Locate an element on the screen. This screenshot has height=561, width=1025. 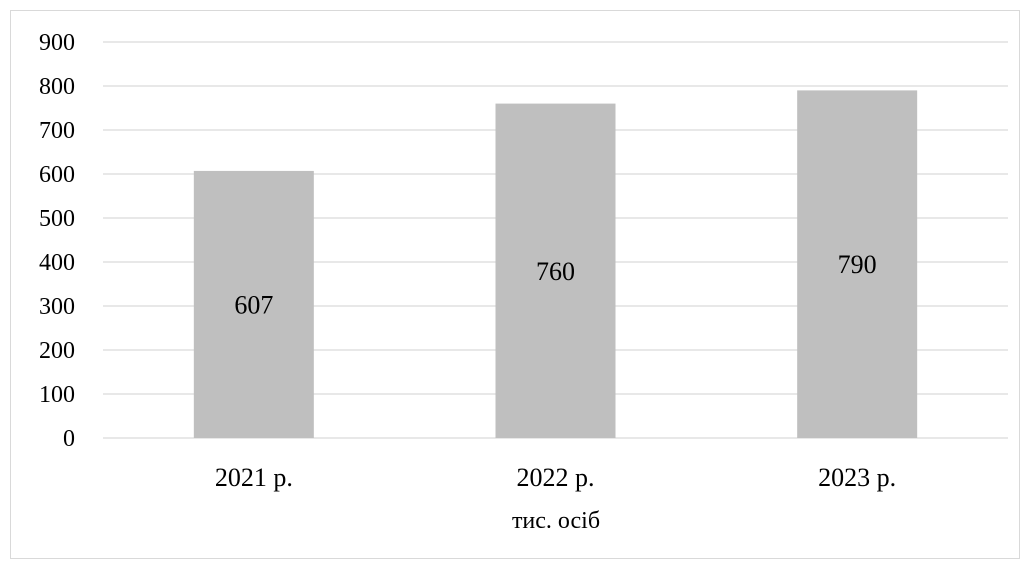
bar-data-label: 760 is located at coordinates (555, 271).